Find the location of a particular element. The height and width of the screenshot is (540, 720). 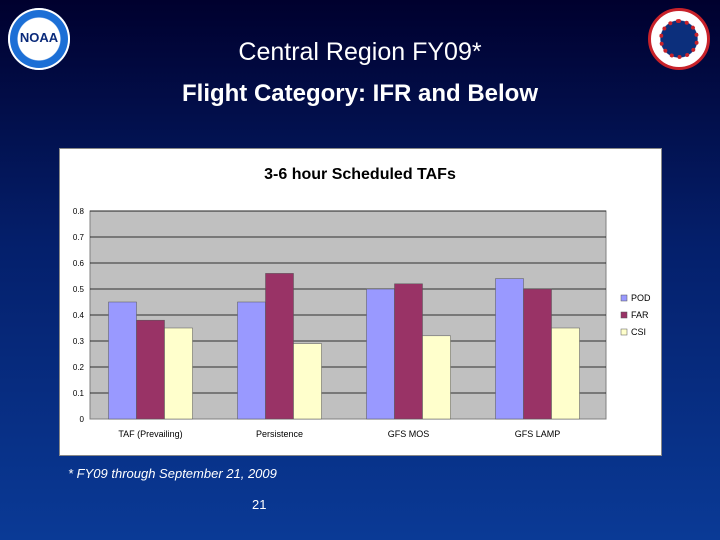

legend-swatch-pod is located at coordinates (624, 298).